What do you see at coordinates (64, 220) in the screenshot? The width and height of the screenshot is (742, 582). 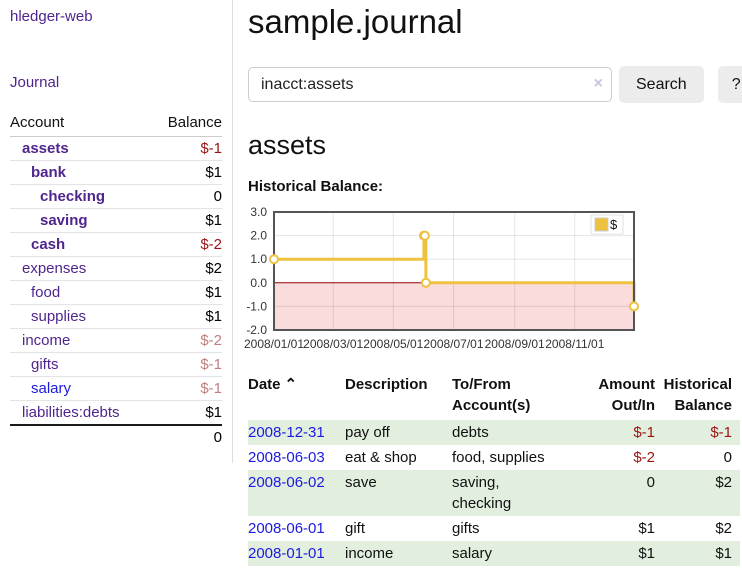 I see `account-link: saving` at bounding box center [64, 220].